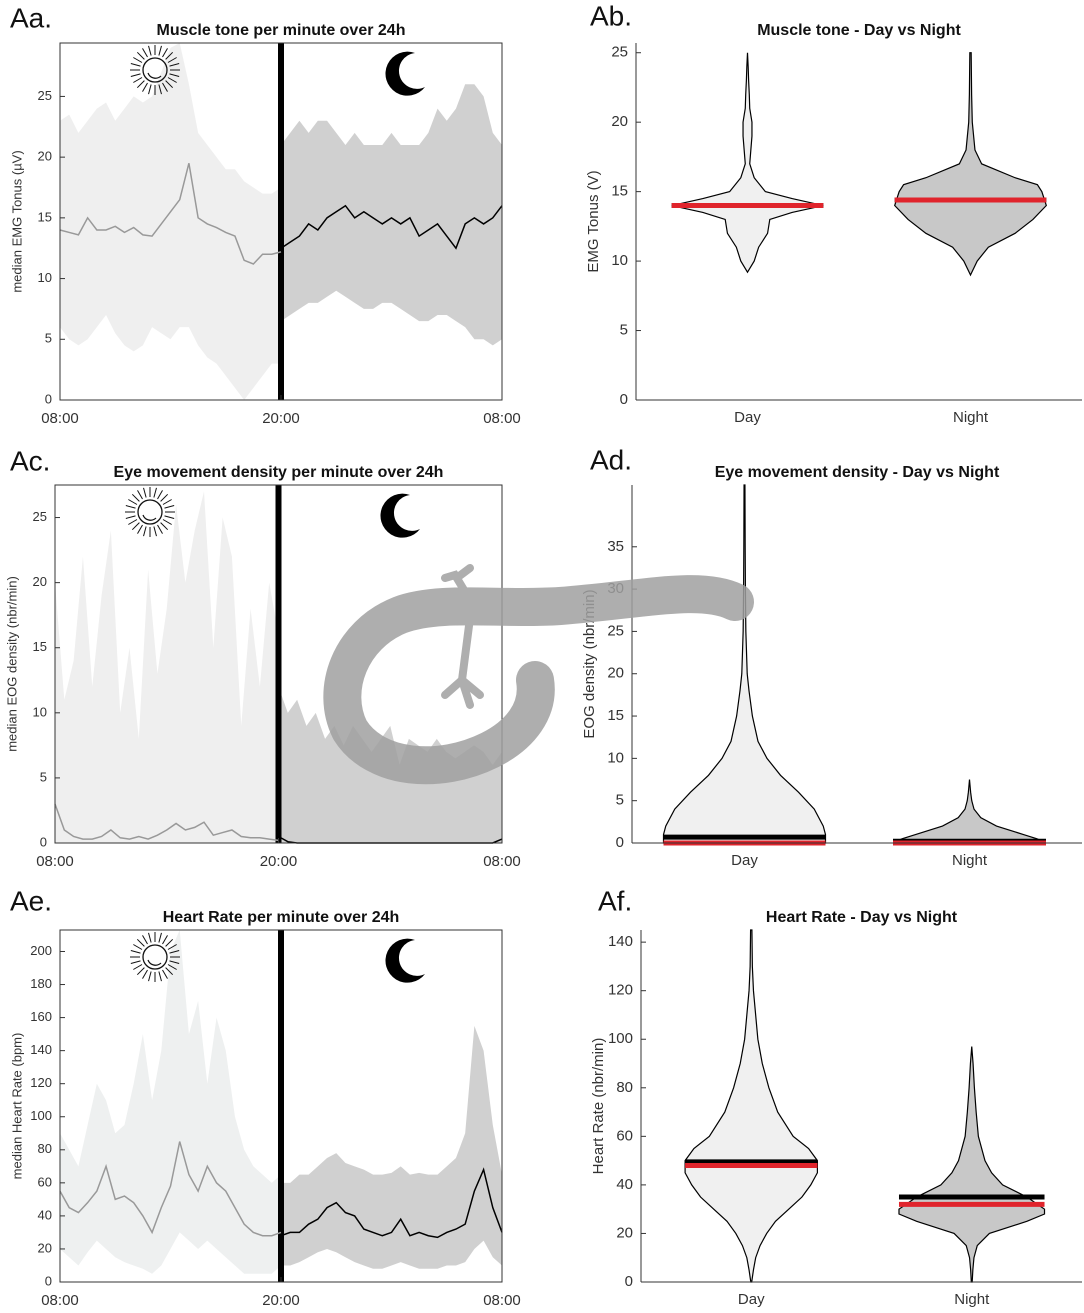  Describe the element at coordinates (538, 674) in the screenshot. I see `salamander-silhouette` at that location.